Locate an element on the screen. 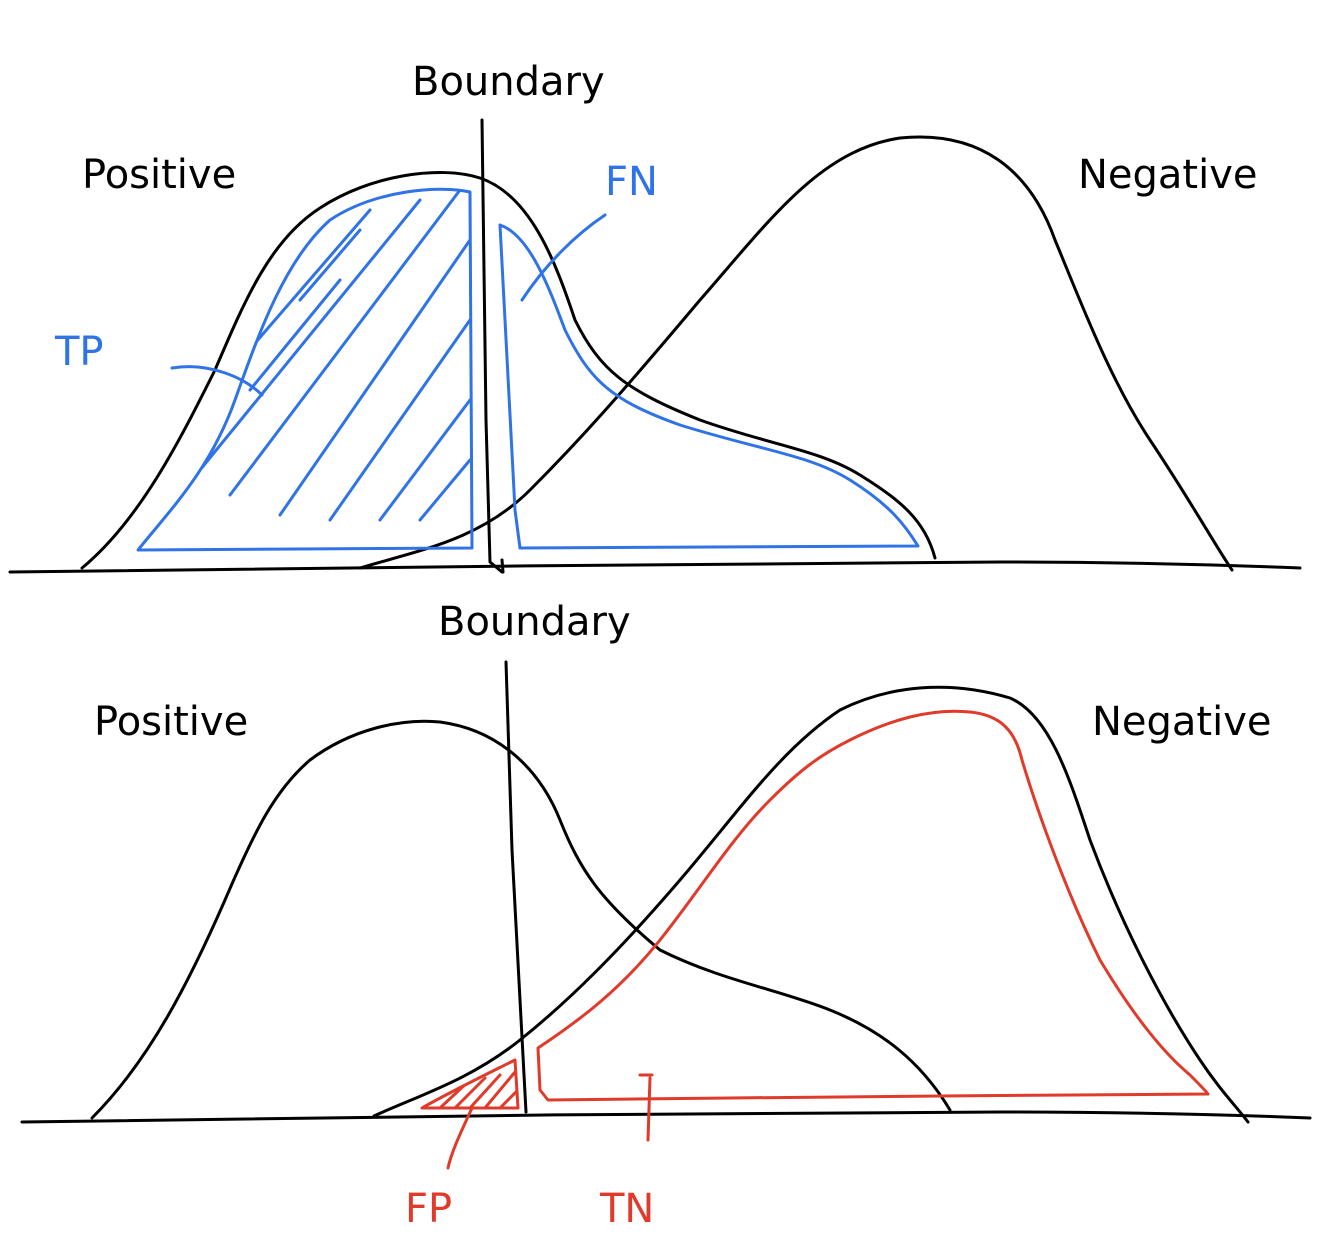 This screenshot has width=1330, height=1248. bottom-x-axis is located at coordinates (666, 1117).